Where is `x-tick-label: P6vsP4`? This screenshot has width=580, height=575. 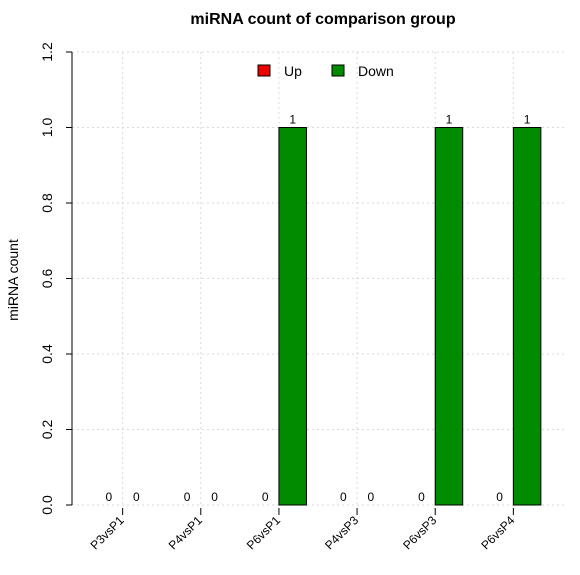
x-tick-label: P6vsP4 is located at coordinates (497, 532).